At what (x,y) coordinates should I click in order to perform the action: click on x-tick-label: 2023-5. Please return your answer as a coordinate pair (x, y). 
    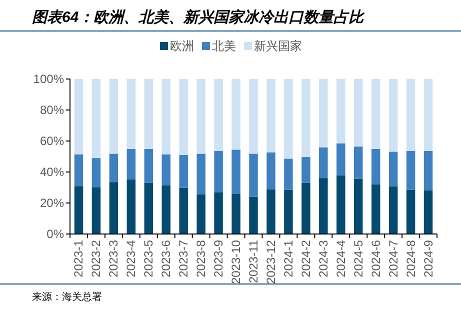
    Looking at the image, I should click on (149, 259).